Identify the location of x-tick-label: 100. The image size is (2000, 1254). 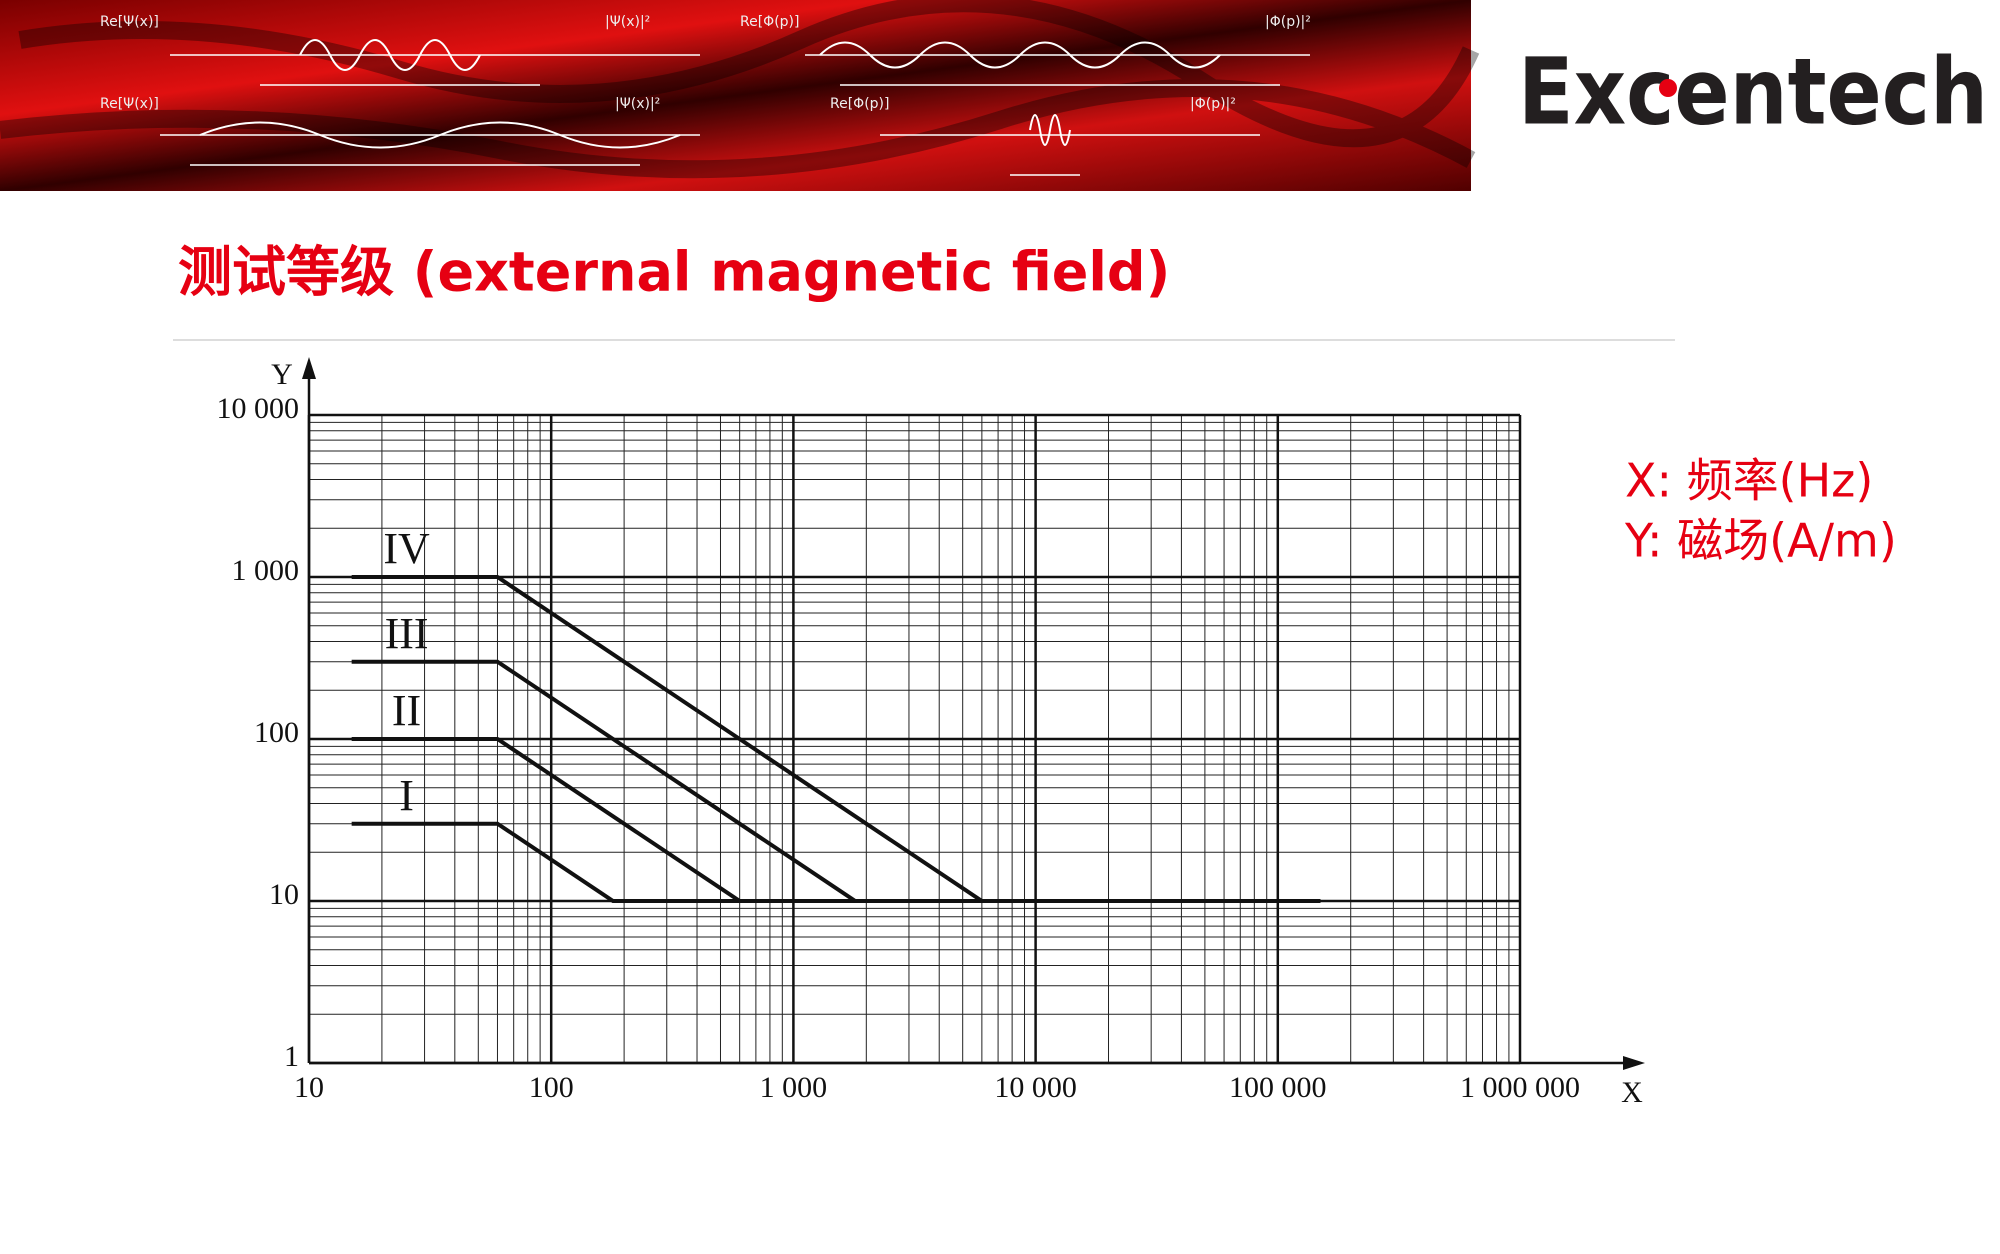
(551, 1087).